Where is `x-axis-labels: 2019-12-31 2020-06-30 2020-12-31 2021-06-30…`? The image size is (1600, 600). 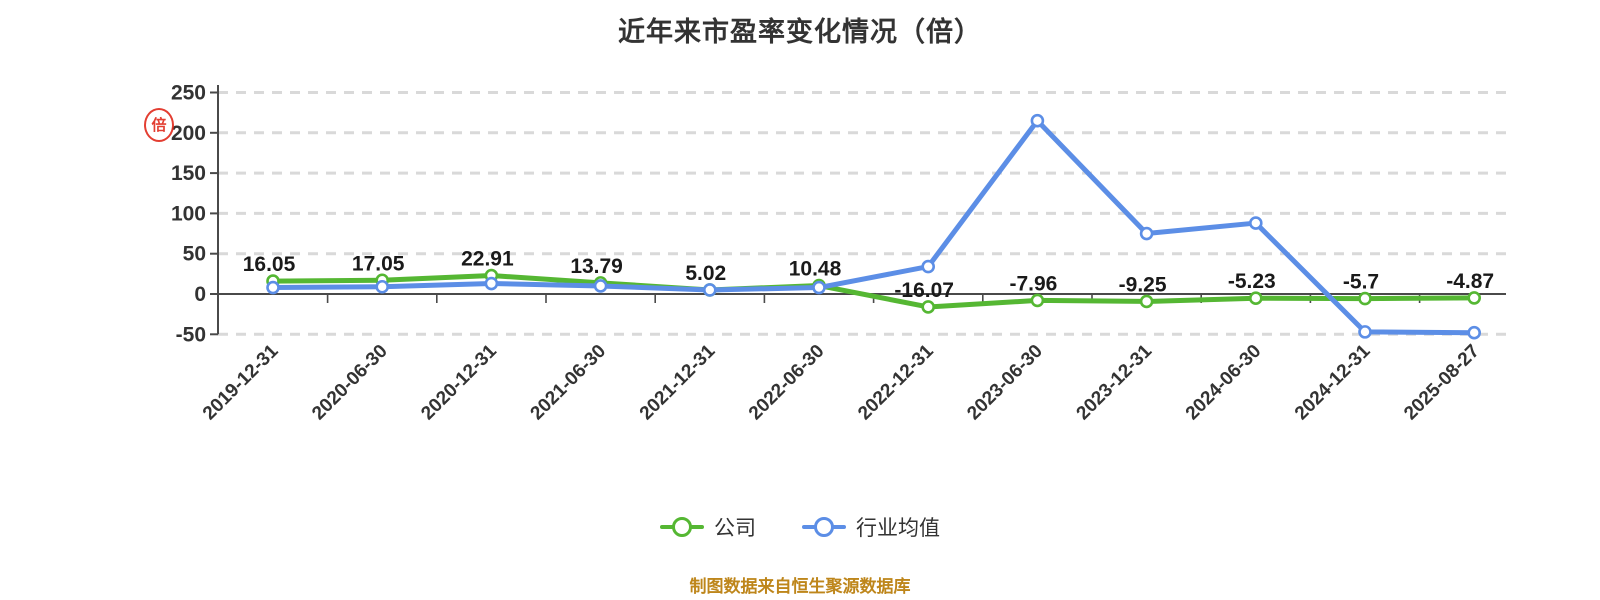
x-axis-labels: 2019-12-31 2020-06-30 2020-12-31 2021-06-30… is located at coordinates (841, 382).